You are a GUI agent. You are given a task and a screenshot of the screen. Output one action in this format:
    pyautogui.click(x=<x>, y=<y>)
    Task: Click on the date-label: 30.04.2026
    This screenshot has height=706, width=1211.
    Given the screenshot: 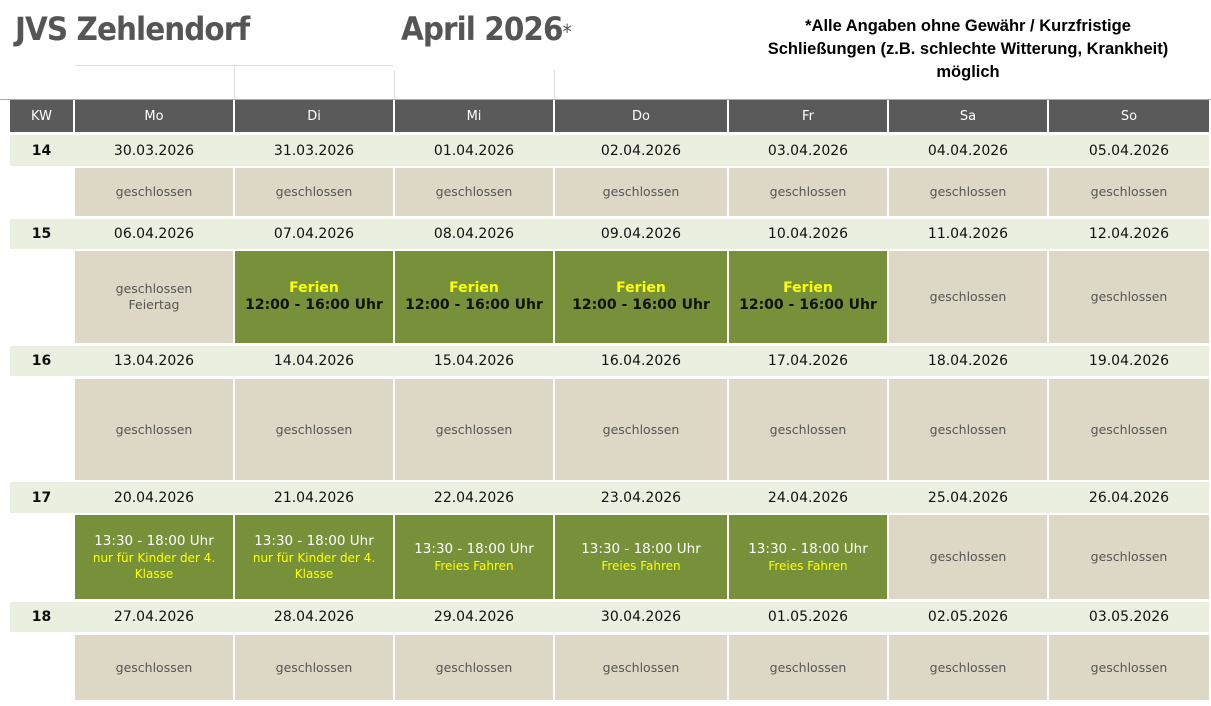 What is the action you would take?
    pyautogui.click(x=641, y=617)
    